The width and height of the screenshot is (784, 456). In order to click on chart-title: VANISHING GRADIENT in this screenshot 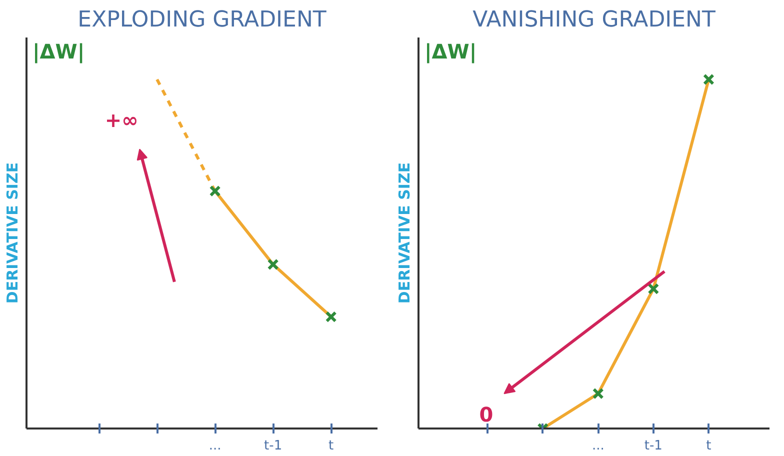, I will do `click(594, 20)`.